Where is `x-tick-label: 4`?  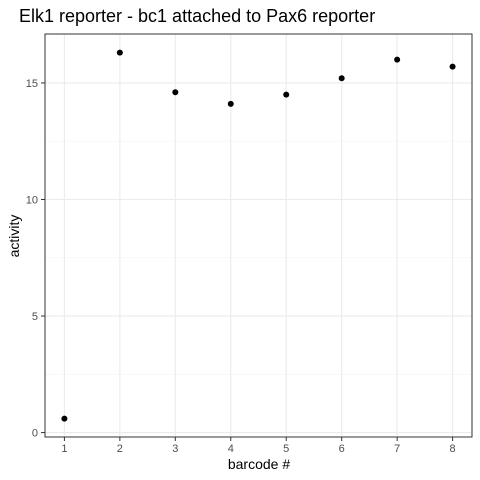 x-tick-label: 4 is located at coordinates (231, 449).